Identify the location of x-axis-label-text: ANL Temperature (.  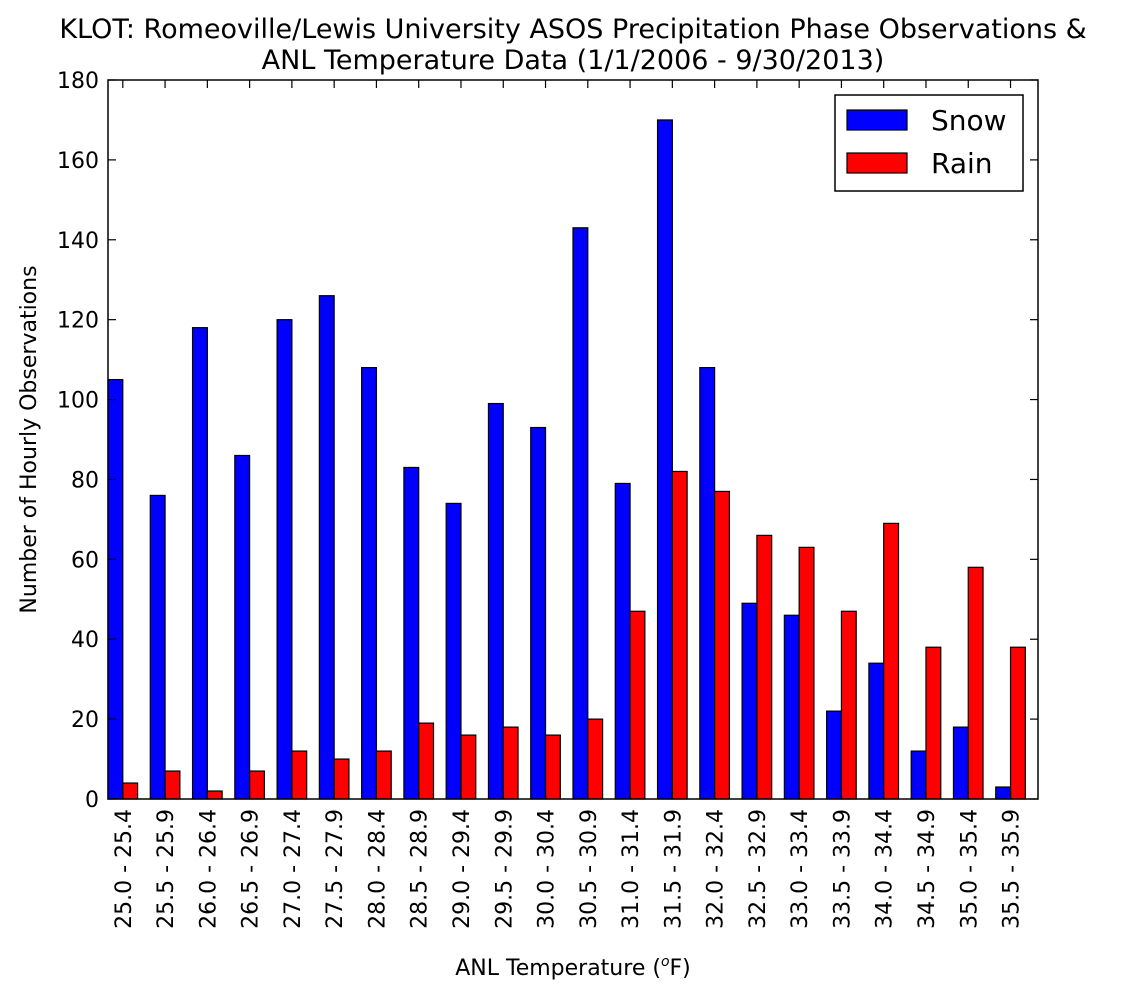
(558, 968).